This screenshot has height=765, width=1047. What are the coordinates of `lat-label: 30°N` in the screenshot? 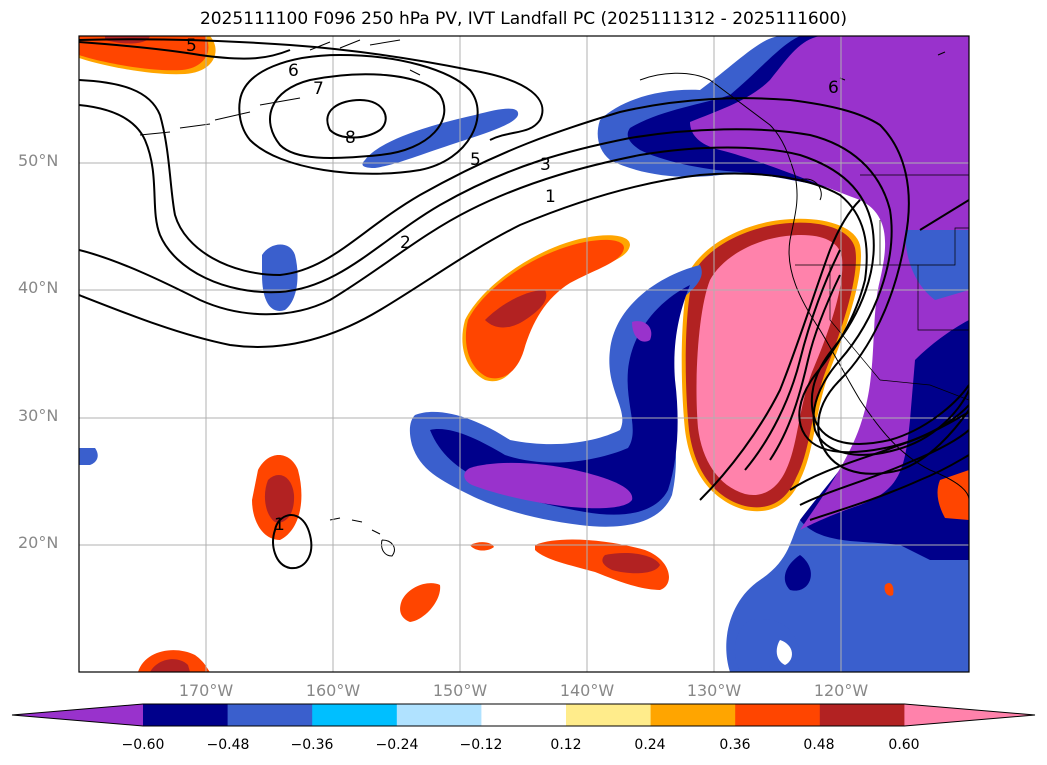 It's located at (38, 415).